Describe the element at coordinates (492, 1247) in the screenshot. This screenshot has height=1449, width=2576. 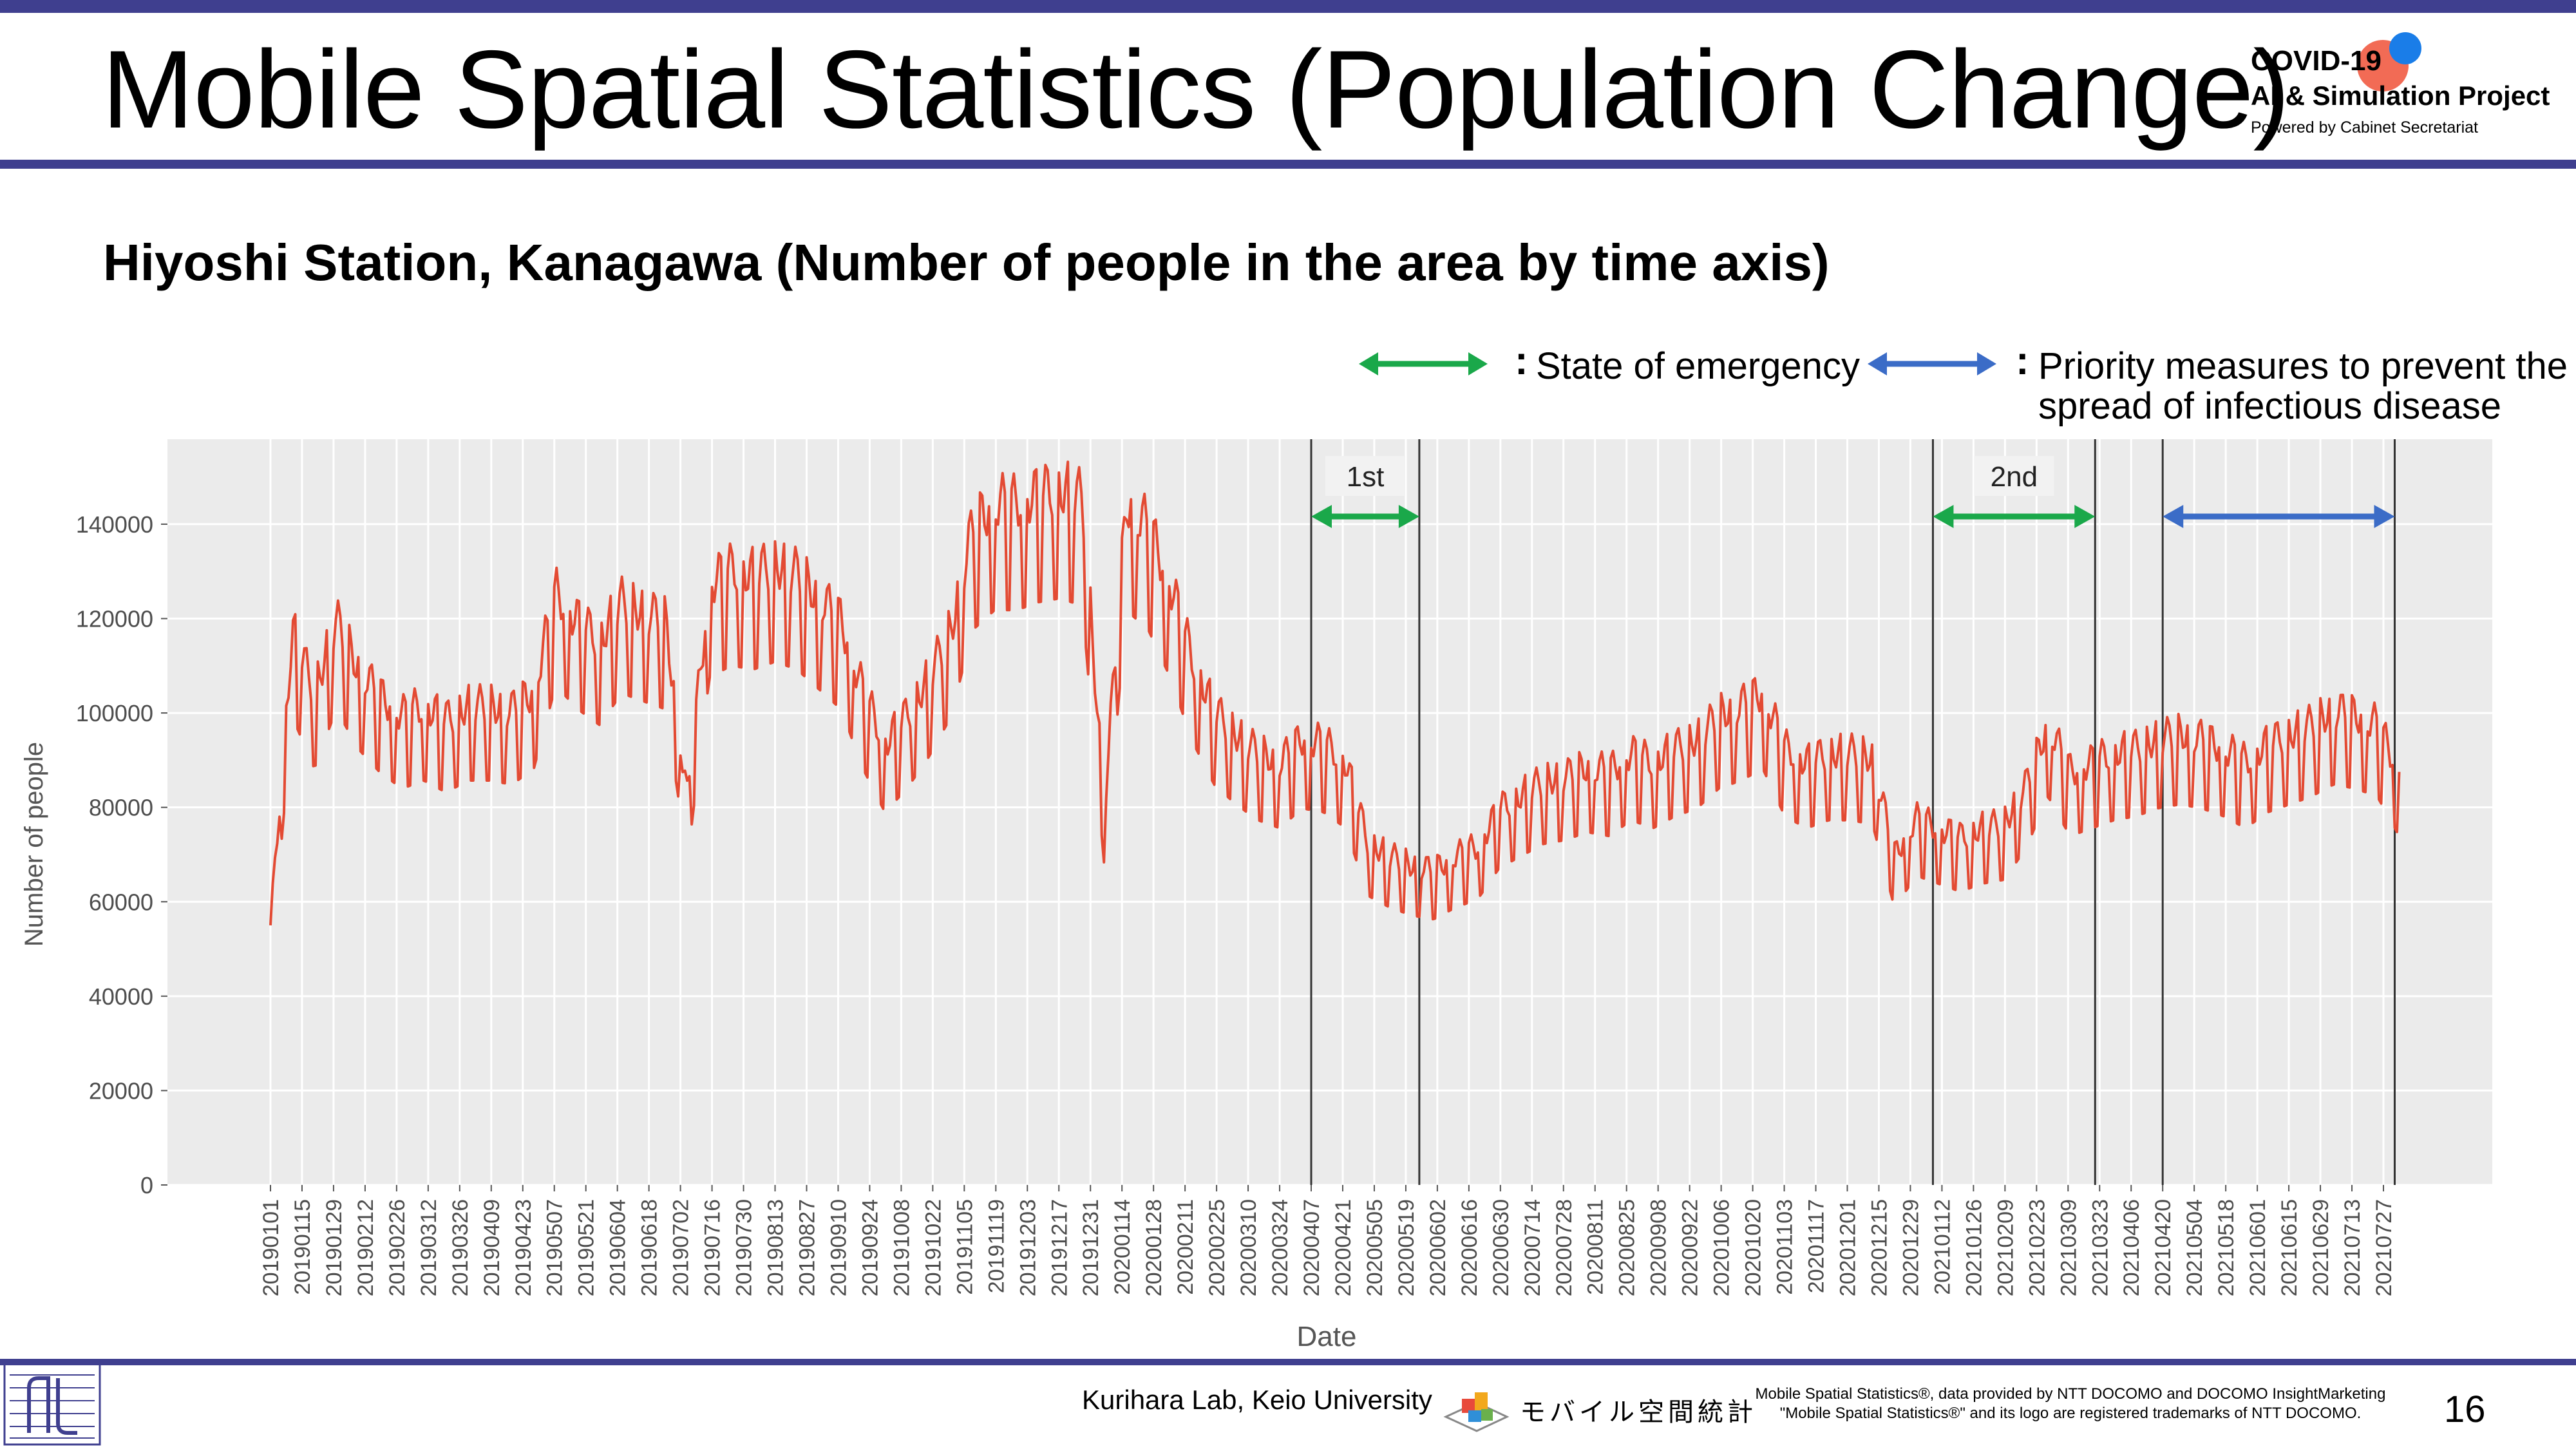
I see `x-tick-label: 20190409` at that location.